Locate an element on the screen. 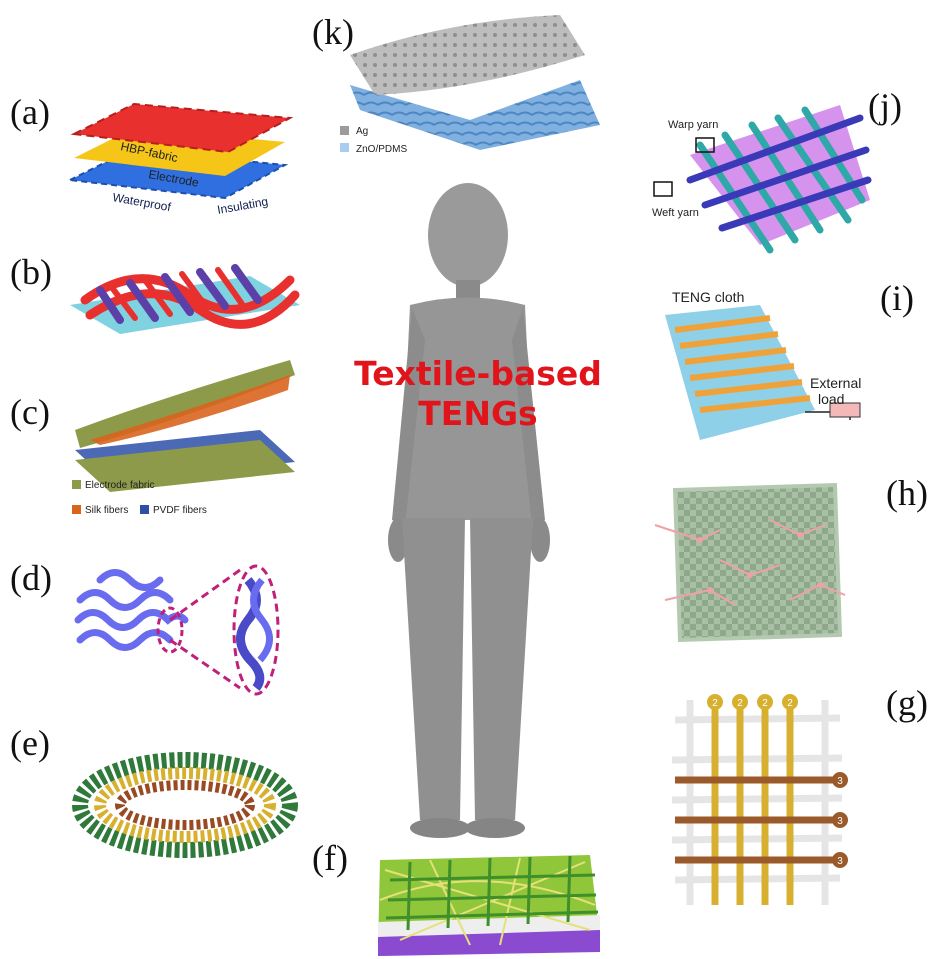 This screenshot has width=932, height=959. zoom-ellipse is located at coordinates (256, 630).